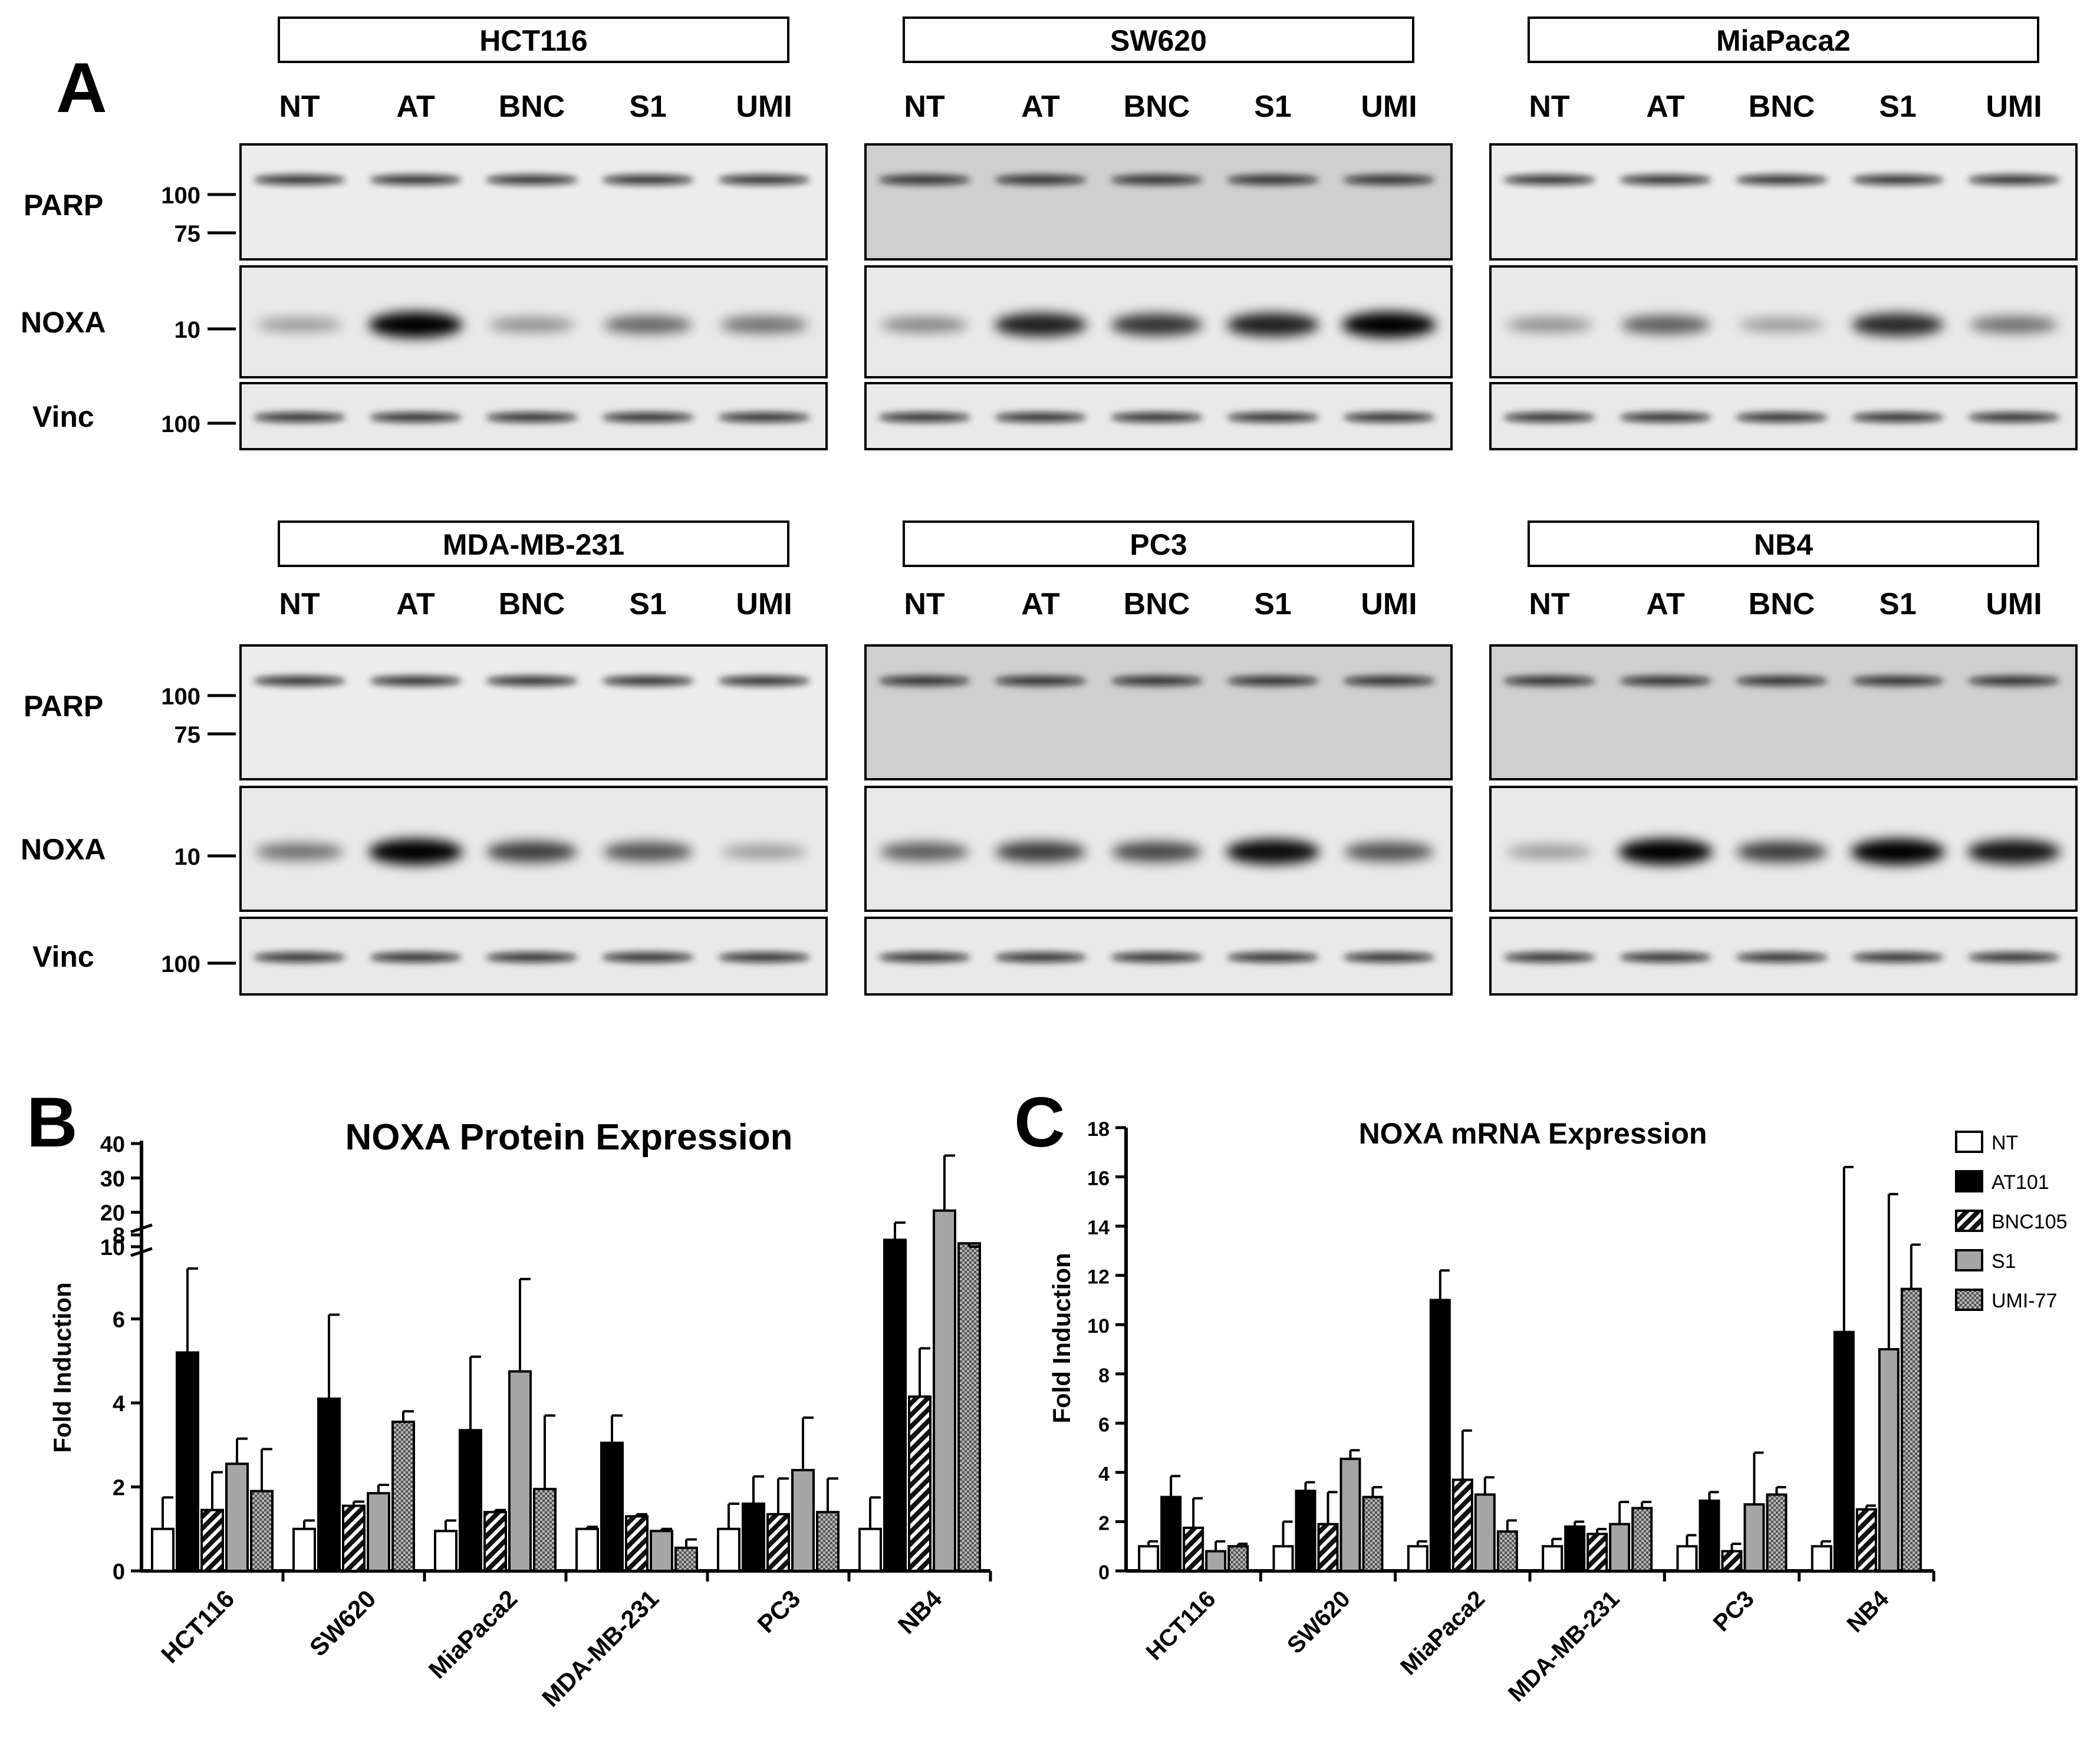  What do you see at coordinates (1158, 544) in the screenshot?
I see `cell-line-title-pc3: PC3` at bounding box center [1158, 544].